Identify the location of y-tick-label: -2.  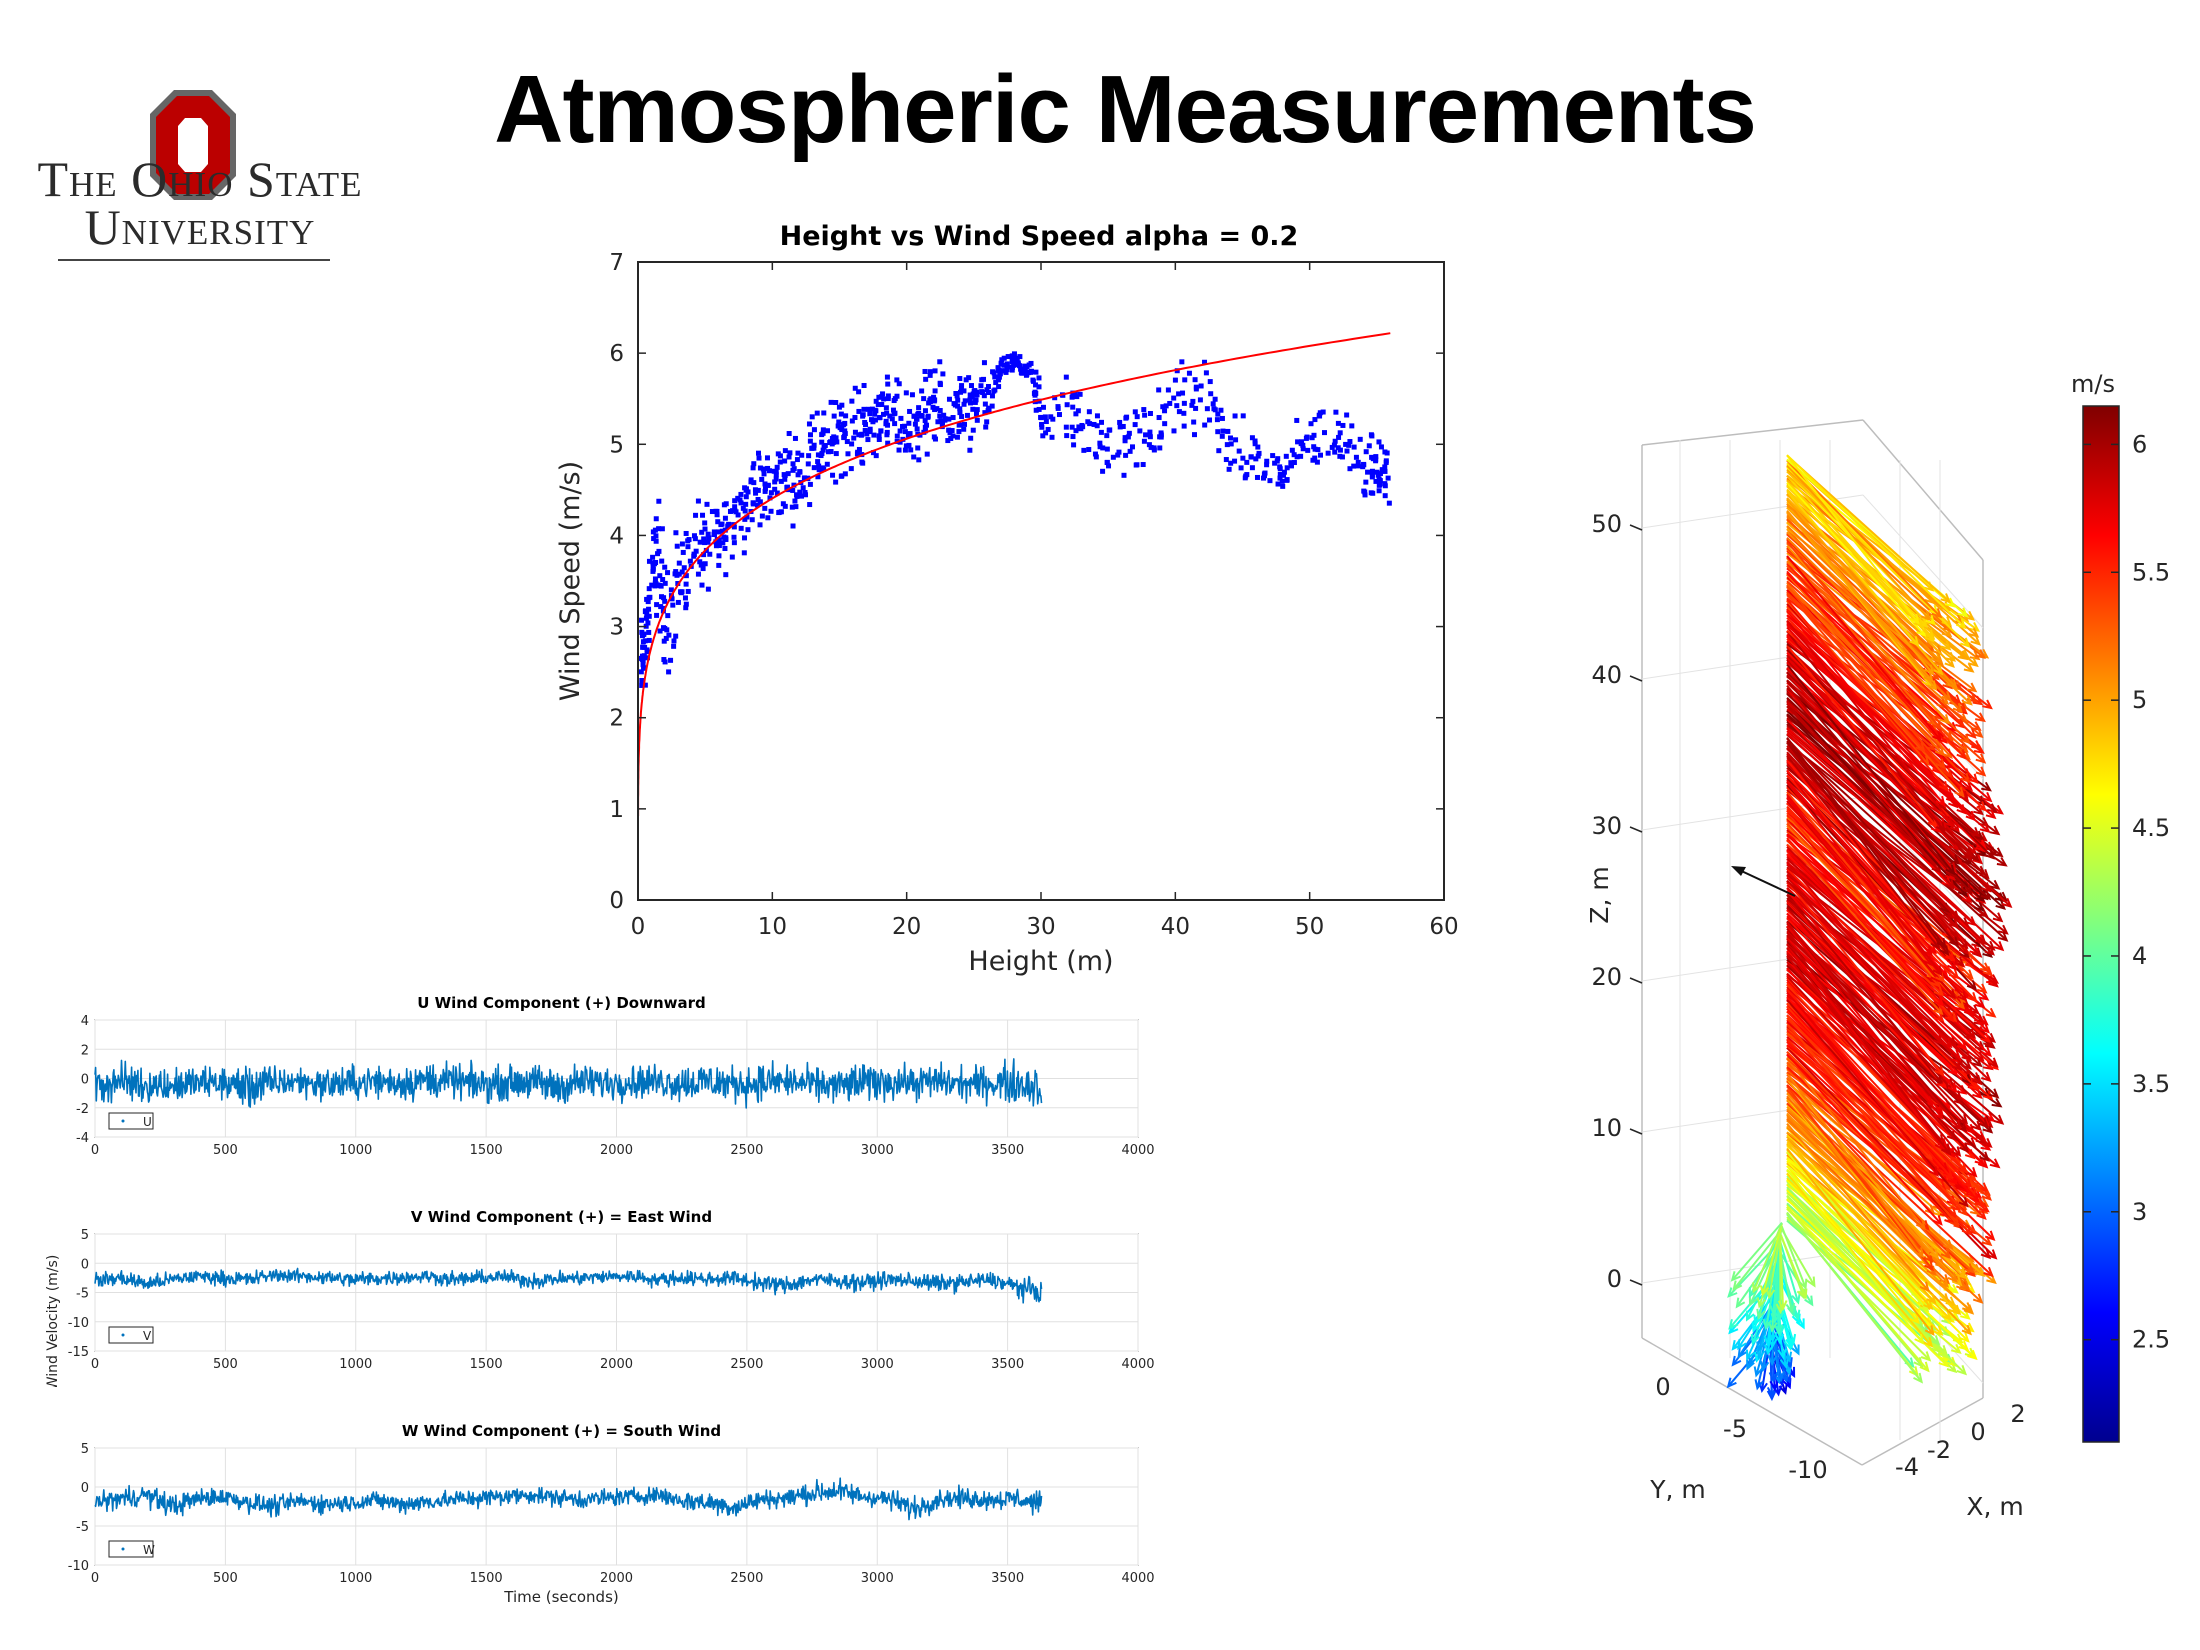
(82, 1109).